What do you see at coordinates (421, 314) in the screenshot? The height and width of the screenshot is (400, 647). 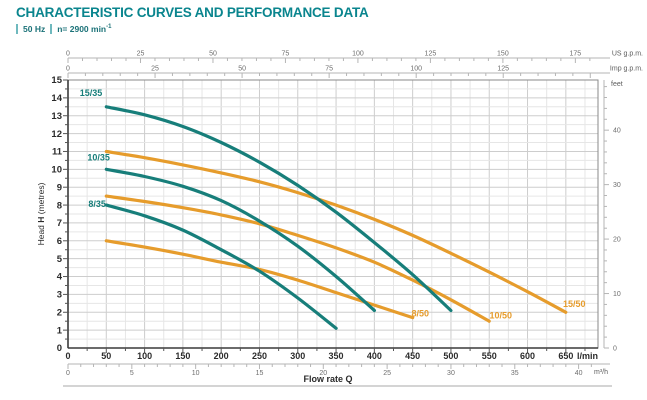 I see `curve-label-8-50: 8/50` at bounding box center [421, 314].